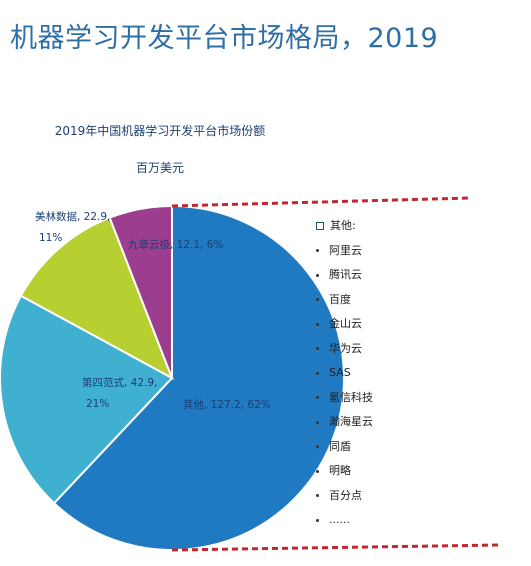 Image resolution: width=531 pixels, height=566 pixels. I want to click on others-list-item-label: 华为云, so click(345, 348).